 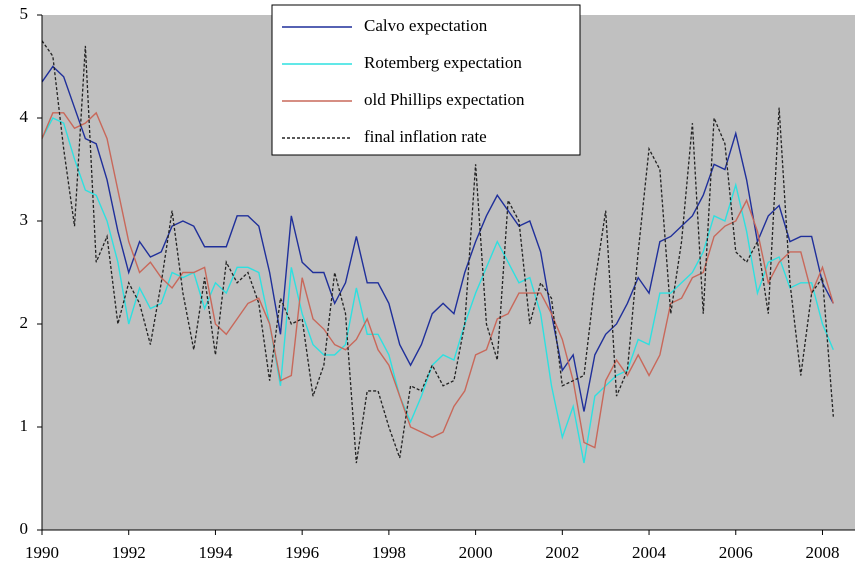 What do you see at coordinates (24, 219) in the screenshot?
I see `y-tick-label: 3` at bounding box center [24, 219].